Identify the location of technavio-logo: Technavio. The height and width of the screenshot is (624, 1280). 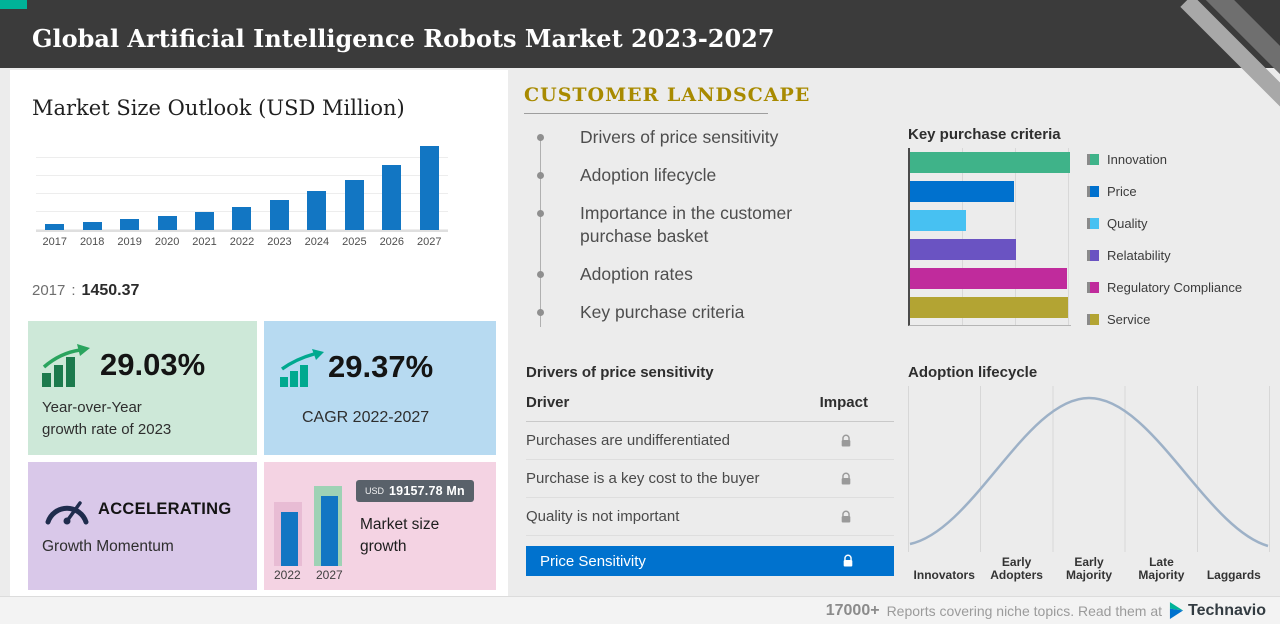
(1217, 611).